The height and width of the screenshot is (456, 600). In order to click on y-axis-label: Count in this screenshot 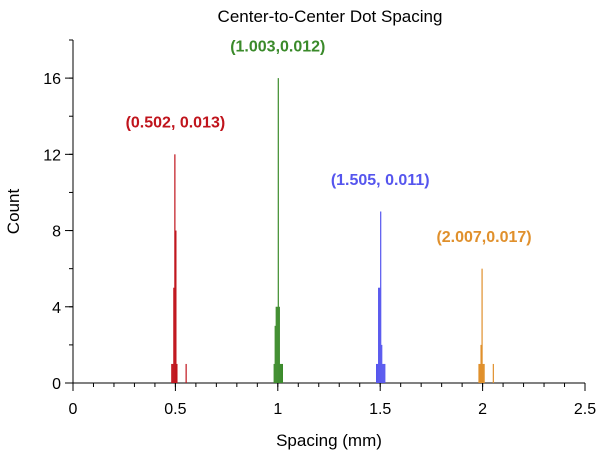, I will do `click(13, 212)`.